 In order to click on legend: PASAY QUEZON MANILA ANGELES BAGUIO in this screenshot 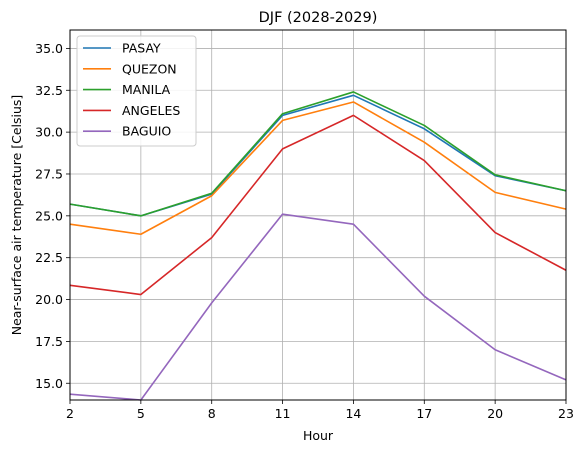, I will do `click(136, 91)`.